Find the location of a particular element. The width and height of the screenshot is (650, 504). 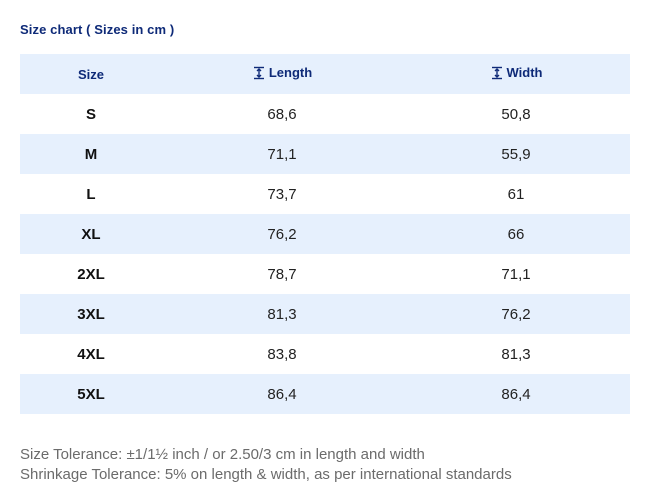

table-header-row: Size Length is located at coordinates (325, 74).